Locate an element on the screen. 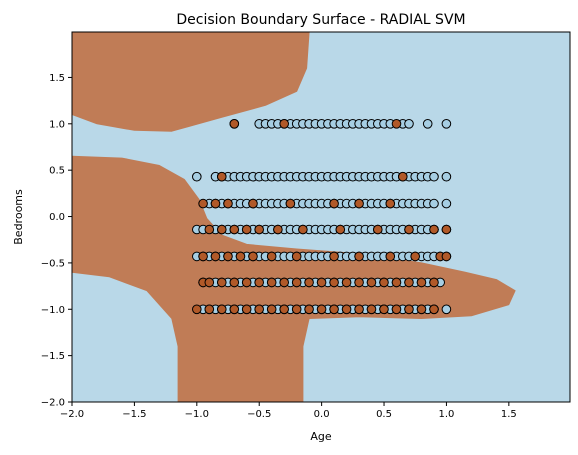 This screenshot has width=578, height=455. region-class-1-upper-left is located at coordinates (191, 82).